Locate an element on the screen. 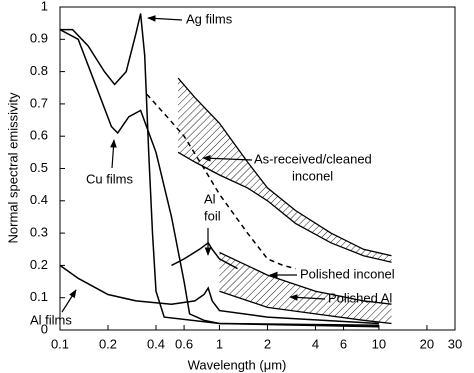  y-tick-label: 0.4 is located at coordinates (39, 199).